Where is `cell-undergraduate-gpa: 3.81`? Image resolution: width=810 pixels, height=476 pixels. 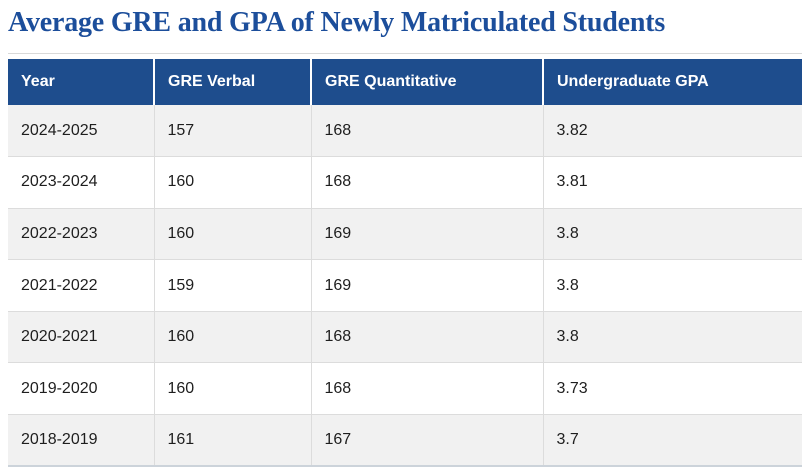 cell-undergraduate-gpa: 3.81 is located at coordinates (672, 182).